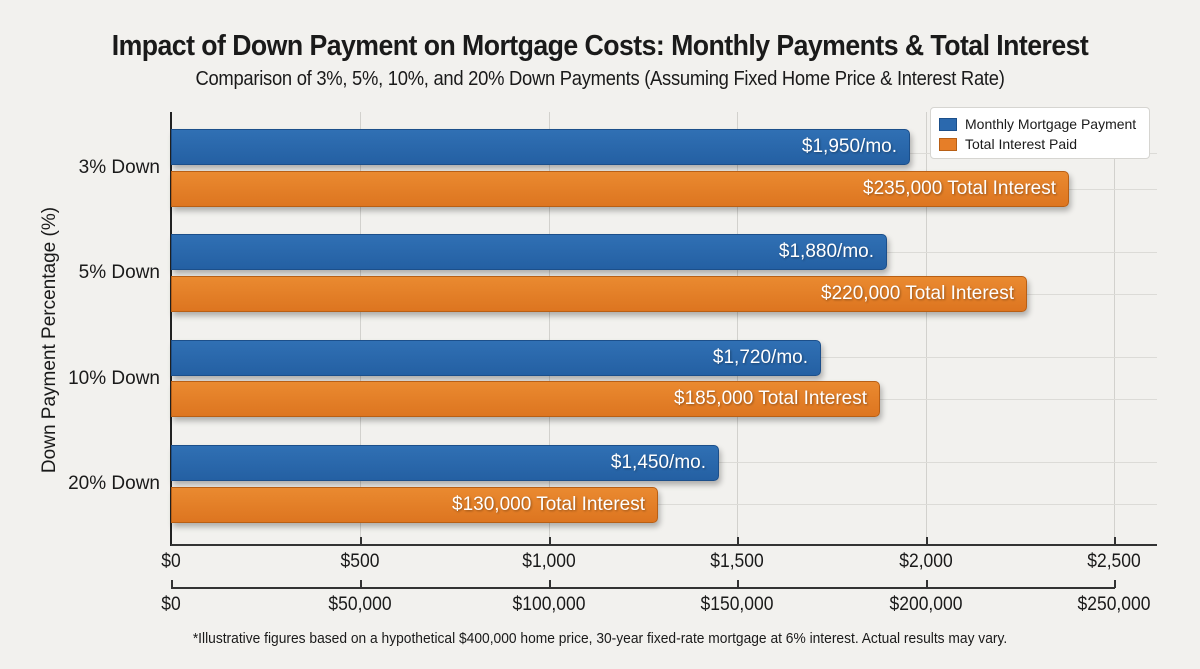 The width and height of the screenshot is (1200, 669). Describe the element at coordinates (599, 294) in the screenshot. I see `bar-interest-5pct: $220,000 Total Interest` at that location.